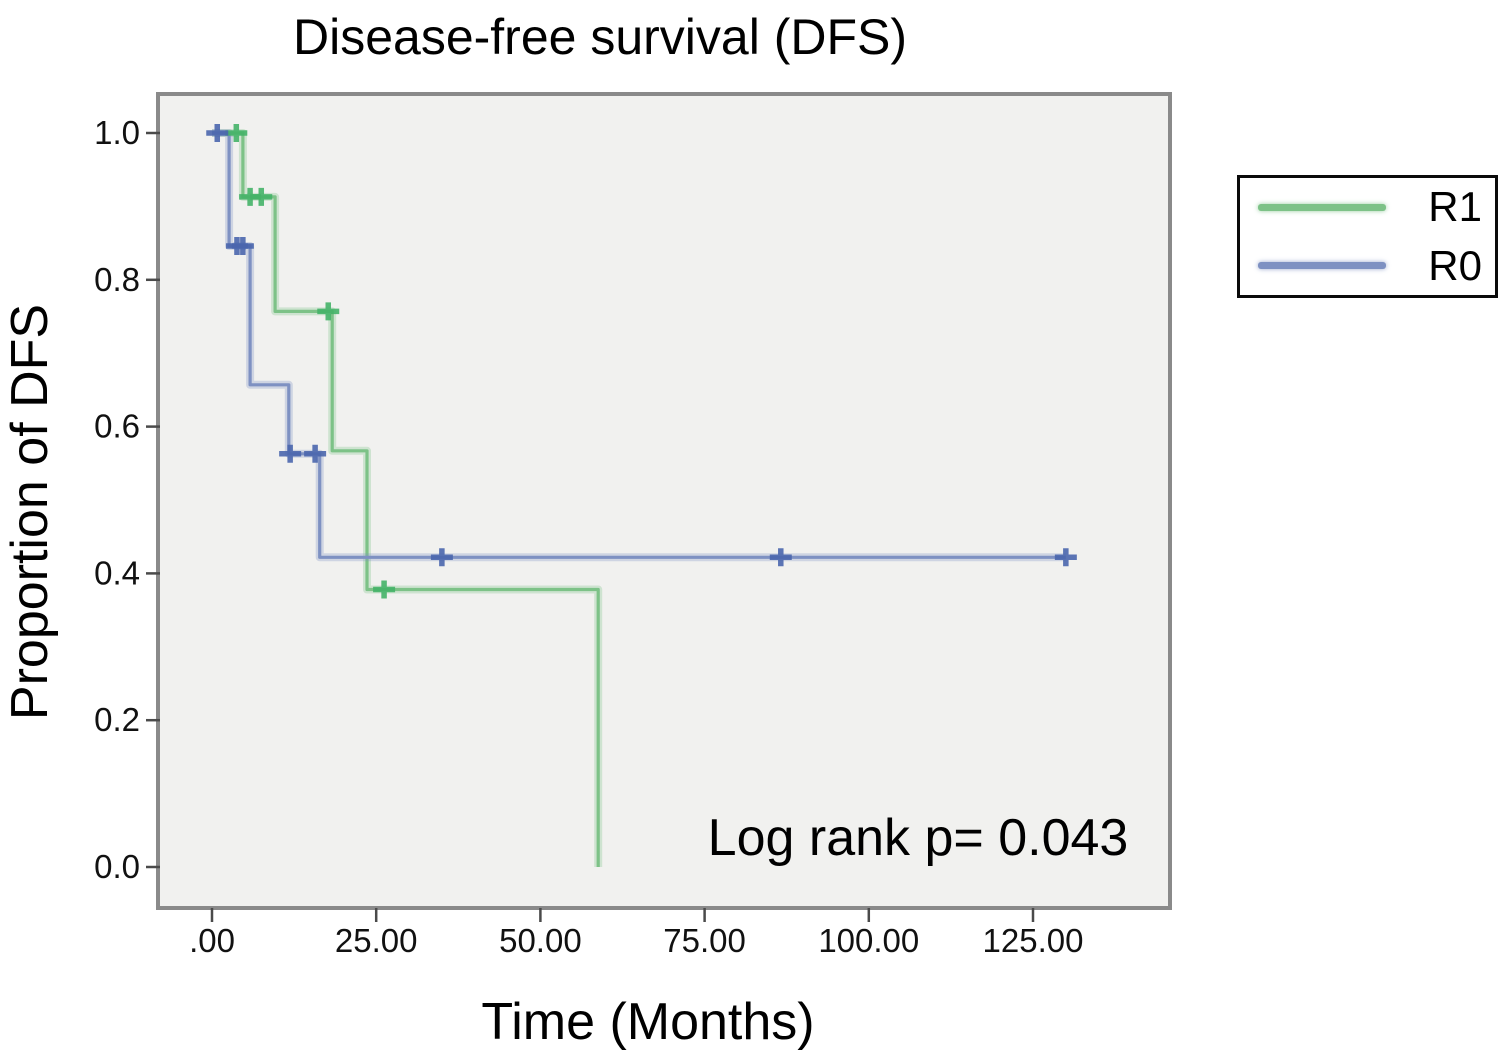 This screenshot has height=1057, width=1502. What do you see at coordinates (1322, 266) in the screenshot?
I see `r0-line-swatch` at bounding box center [1322, 266].